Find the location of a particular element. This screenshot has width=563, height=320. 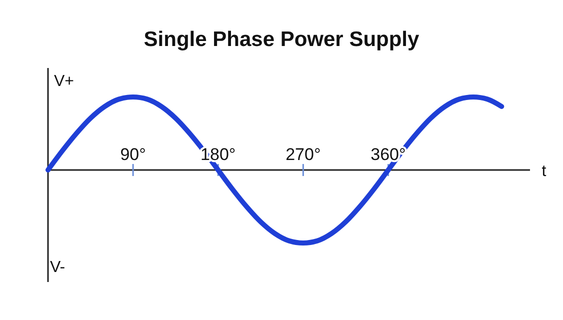

x-axis-title: t is located at coordinates (544, 171).